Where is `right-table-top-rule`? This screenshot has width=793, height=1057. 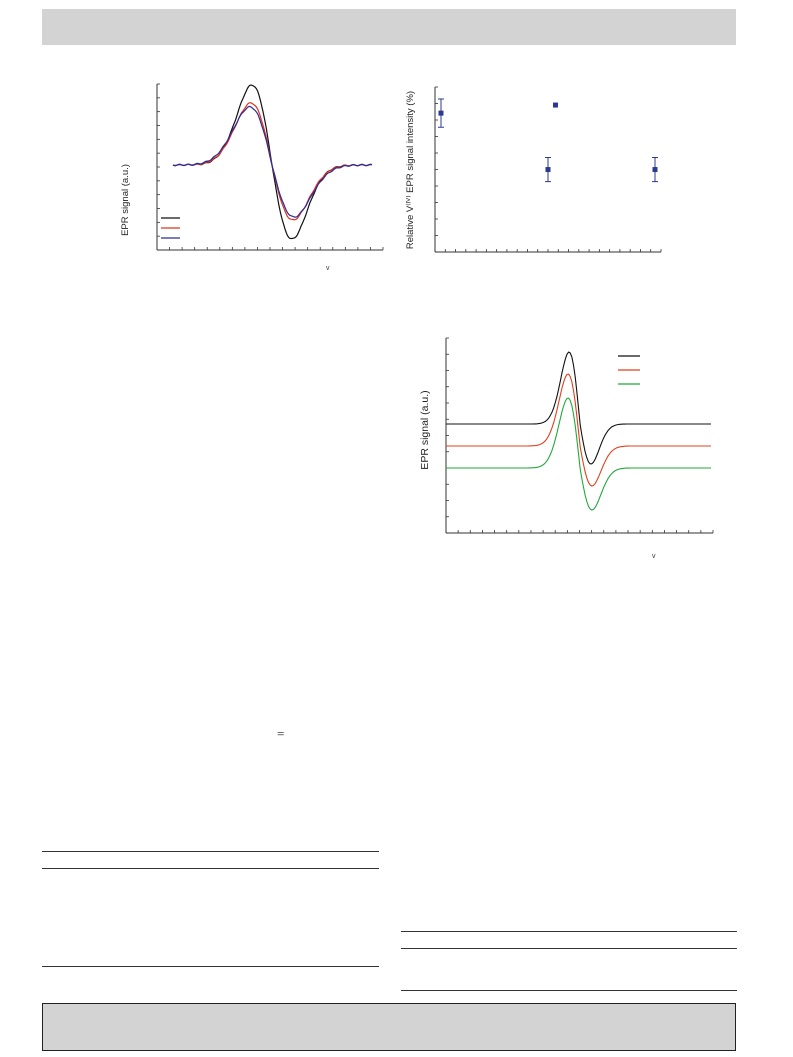 right-table-top-rule is located at coordinates (569, 931).